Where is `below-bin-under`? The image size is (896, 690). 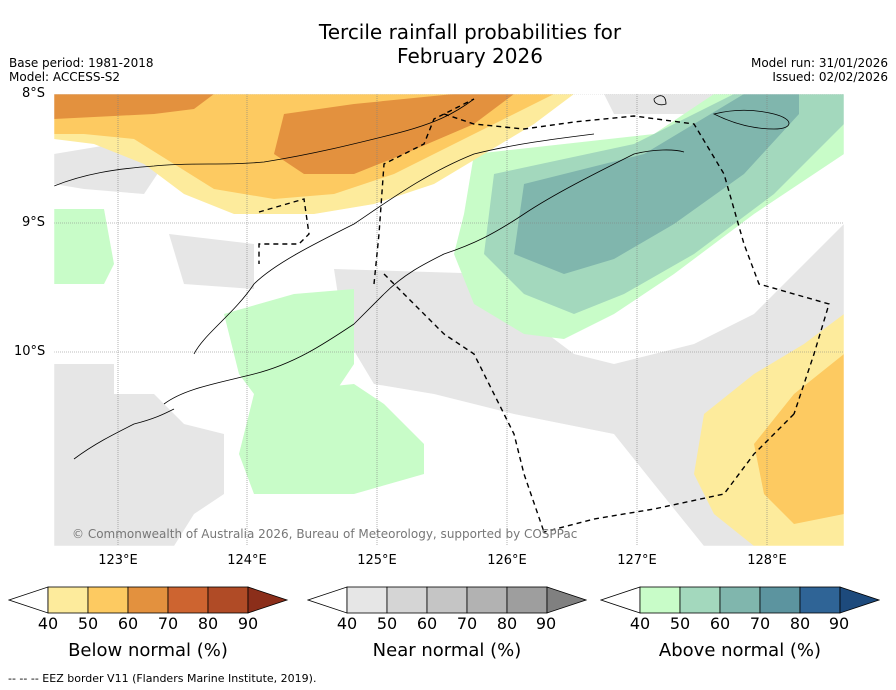 below-bin-under is located at coordinates (28, 600).